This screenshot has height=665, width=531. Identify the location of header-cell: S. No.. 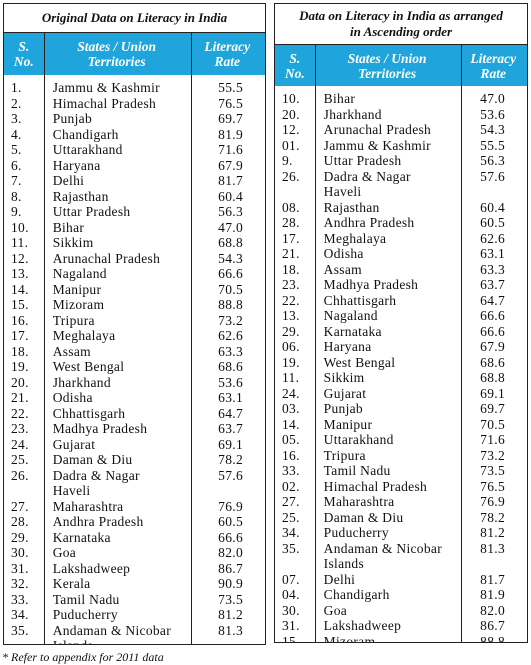
(295, 65).